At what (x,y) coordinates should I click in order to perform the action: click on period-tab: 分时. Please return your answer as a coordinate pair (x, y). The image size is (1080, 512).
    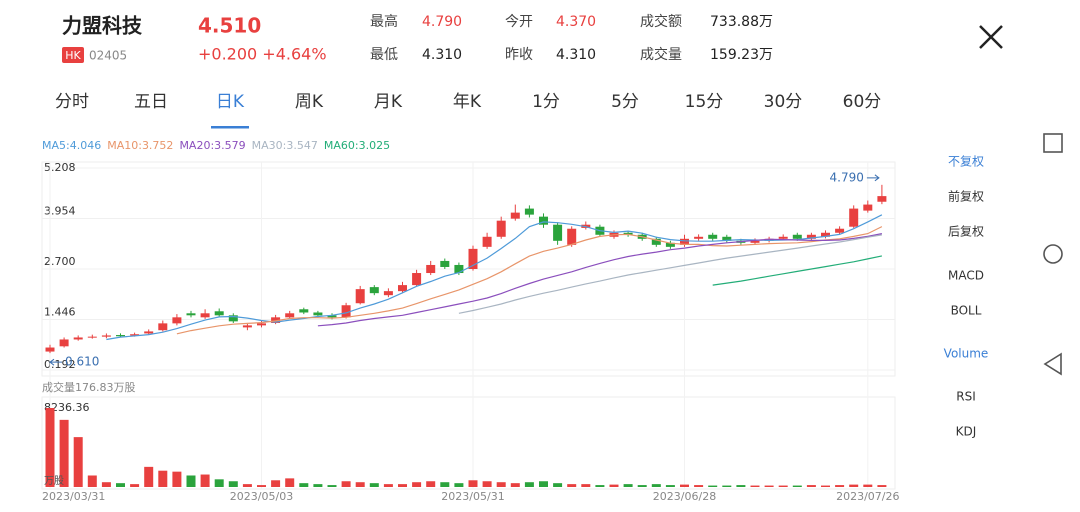
    Looking at the image, I should click on (72, 102).